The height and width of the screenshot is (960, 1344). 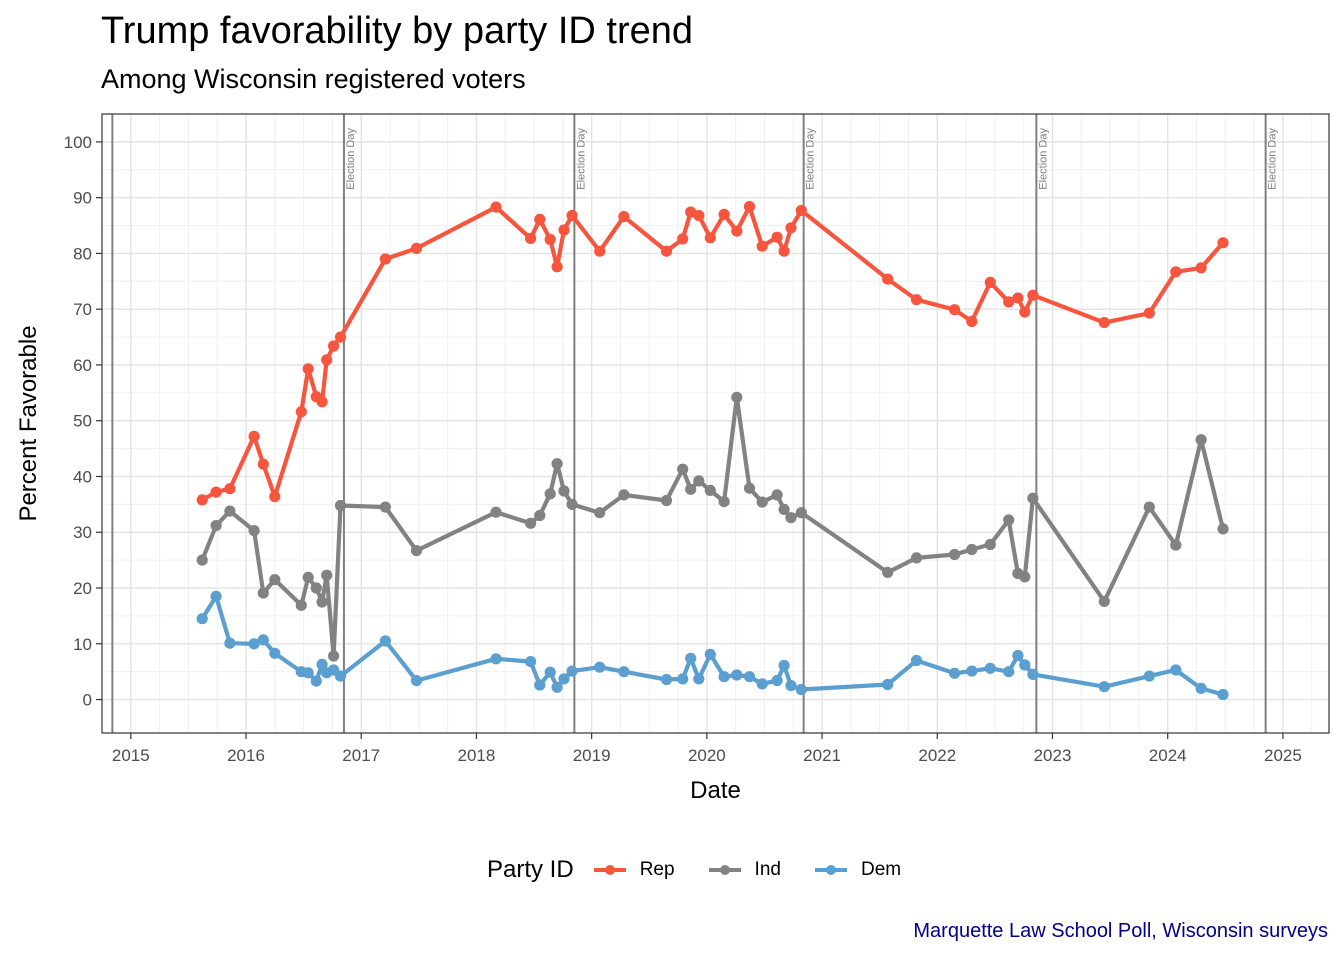 What do you see at coordinates (82, 253) in the screenshot?
I see `y-tick-label: 80` at bounding box center [82, 253].